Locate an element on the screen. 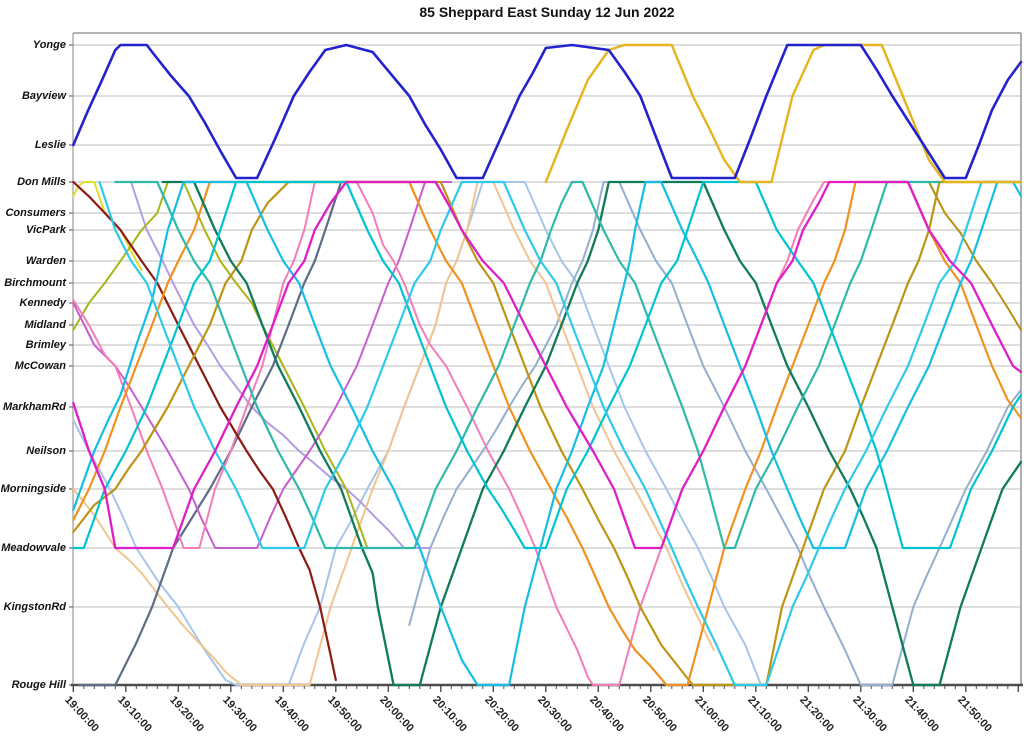  station-label-don-mills: Don Mills is located at coordinates (41, 182).